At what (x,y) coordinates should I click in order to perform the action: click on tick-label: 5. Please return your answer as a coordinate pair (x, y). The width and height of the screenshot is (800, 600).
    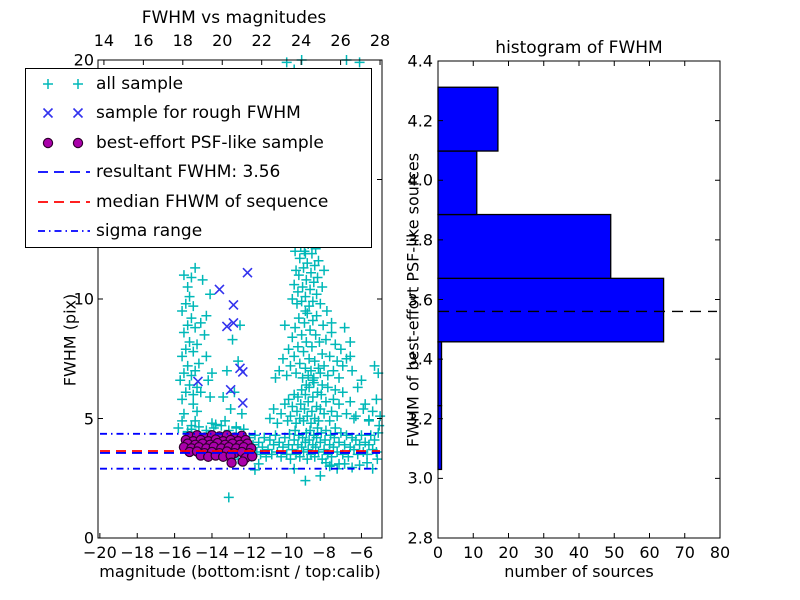
    Looking at the image, I should click on (88, 418).